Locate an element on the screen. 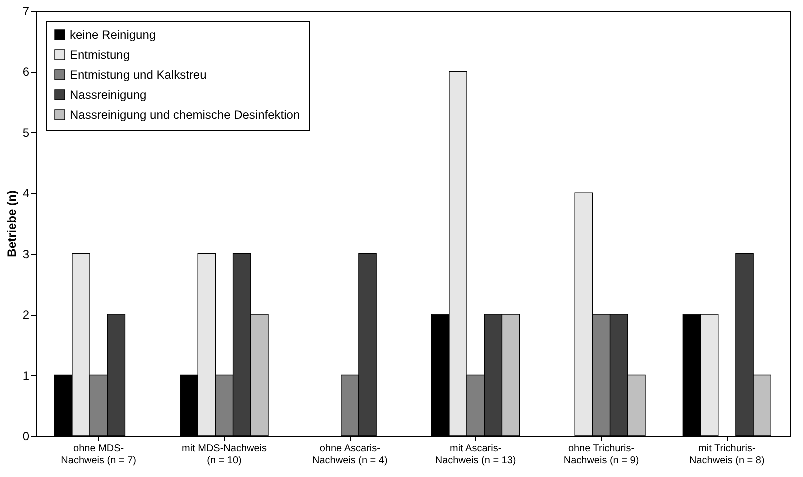  y-tick-label: 1 is located at coordinates (26, 375).